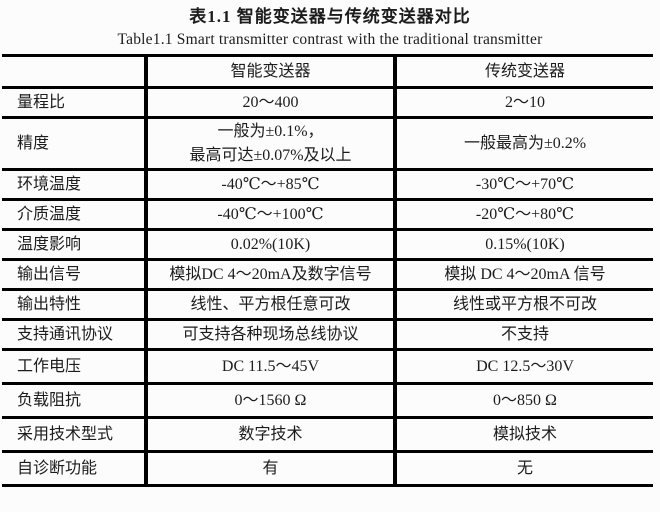 The image size is (660, 512). What do you see at coordinates (269, 469) in the screenshot?
I see `cell-smart-value: 有` at bounding box center [269, 469].